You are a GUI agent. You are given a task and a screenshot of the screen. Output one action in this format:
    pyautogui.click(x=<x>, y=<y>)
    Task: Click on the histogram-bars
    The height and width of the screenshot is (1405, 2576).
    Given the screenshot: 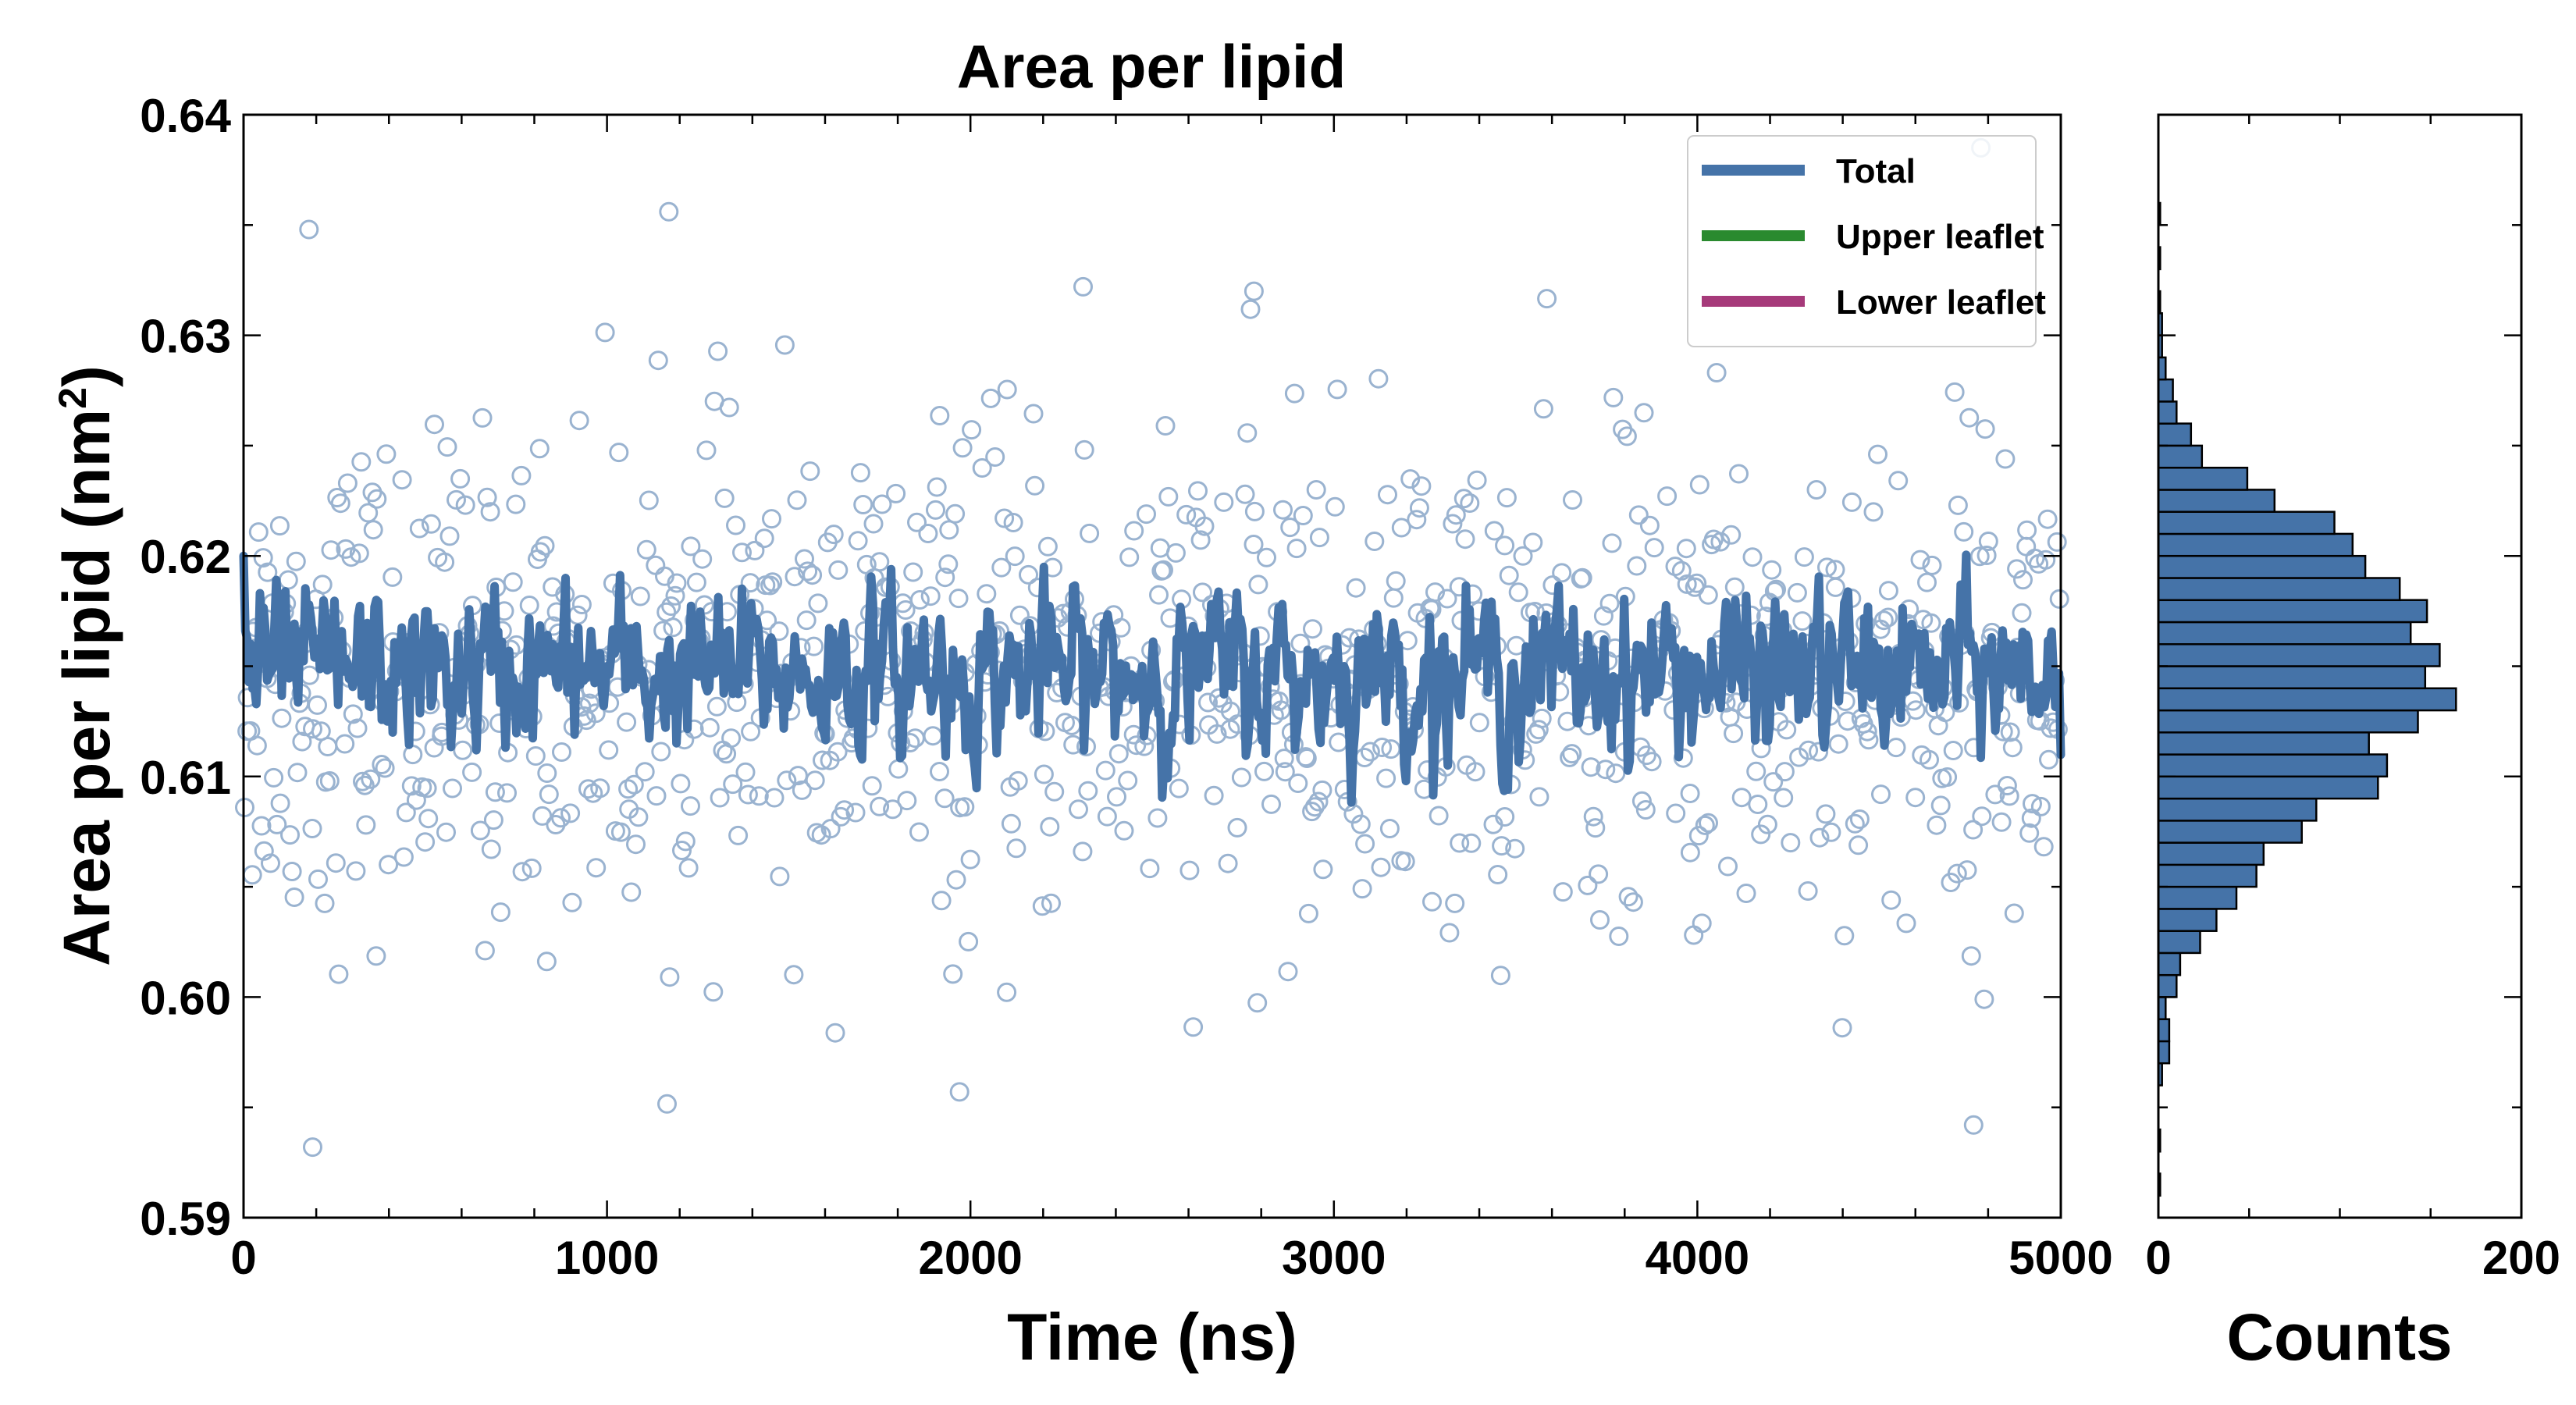 What is the action you would take?
    pyautogui.click(x=2307, y=699)
    